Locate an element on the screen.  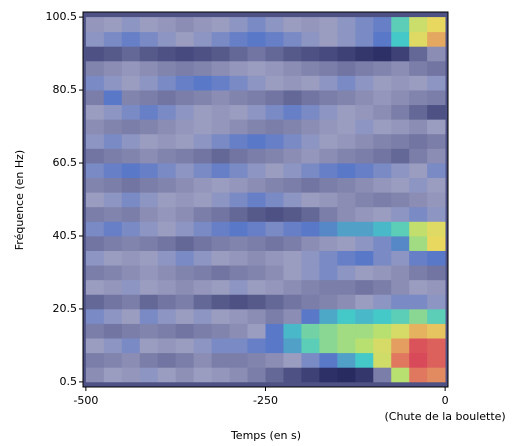
y-tick-label: 60.5 is located at coordinates (65, 162).